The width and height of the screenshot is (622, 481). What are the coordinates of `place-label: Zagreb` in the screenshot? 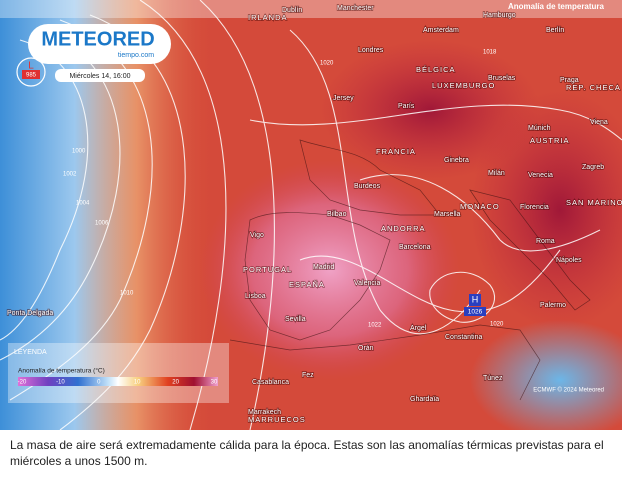 It's located at (593, 167).